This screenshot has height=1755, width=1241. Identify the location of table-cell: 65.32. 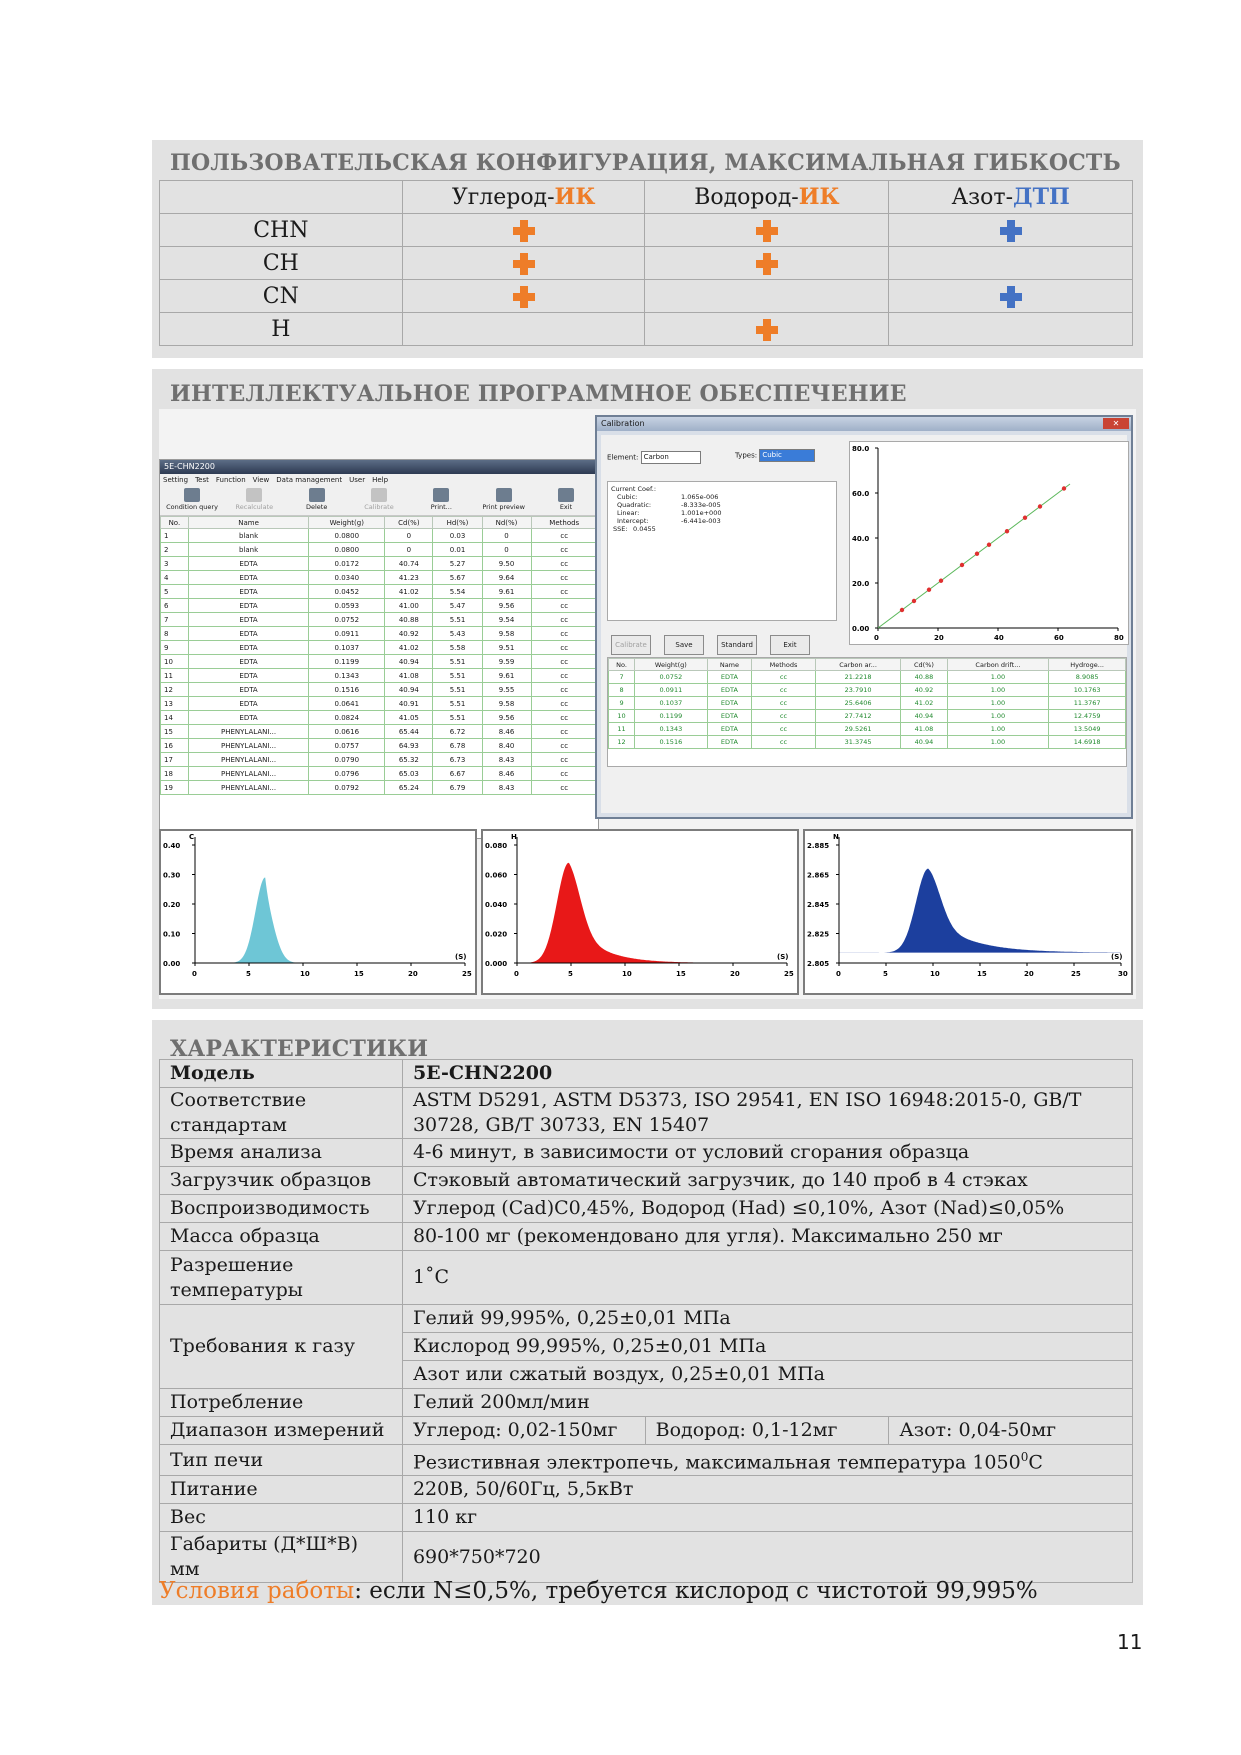
(409, 759).